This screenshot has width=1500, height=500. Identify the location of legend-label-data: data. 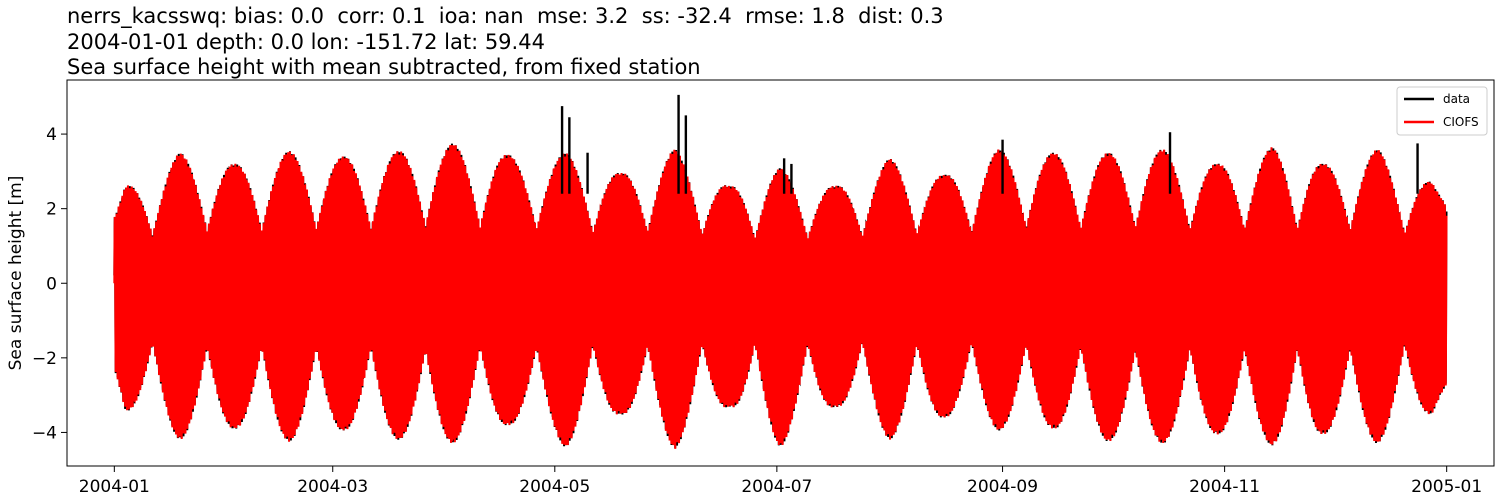
(1456, 99).